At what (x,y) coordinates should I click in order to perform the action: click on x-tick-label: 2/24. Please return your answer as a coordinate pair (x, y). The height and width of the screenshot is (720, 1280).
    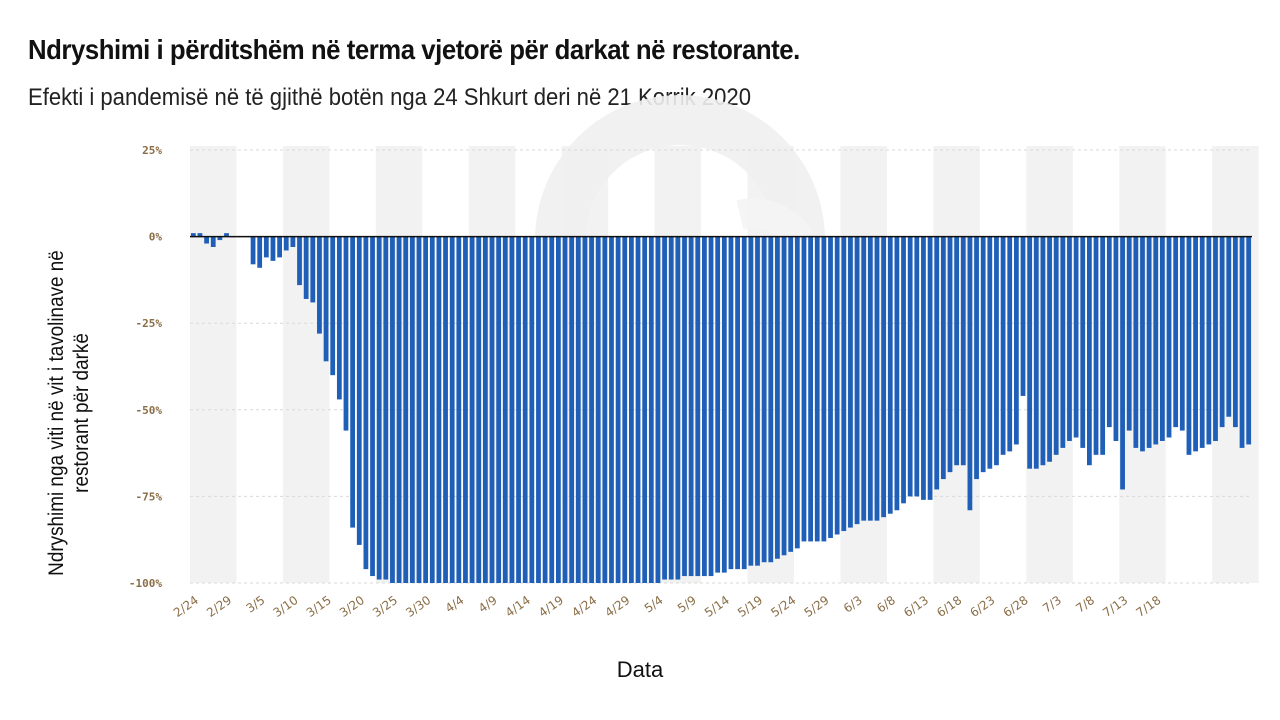
    Looking at the image, I should click on (186, 606).